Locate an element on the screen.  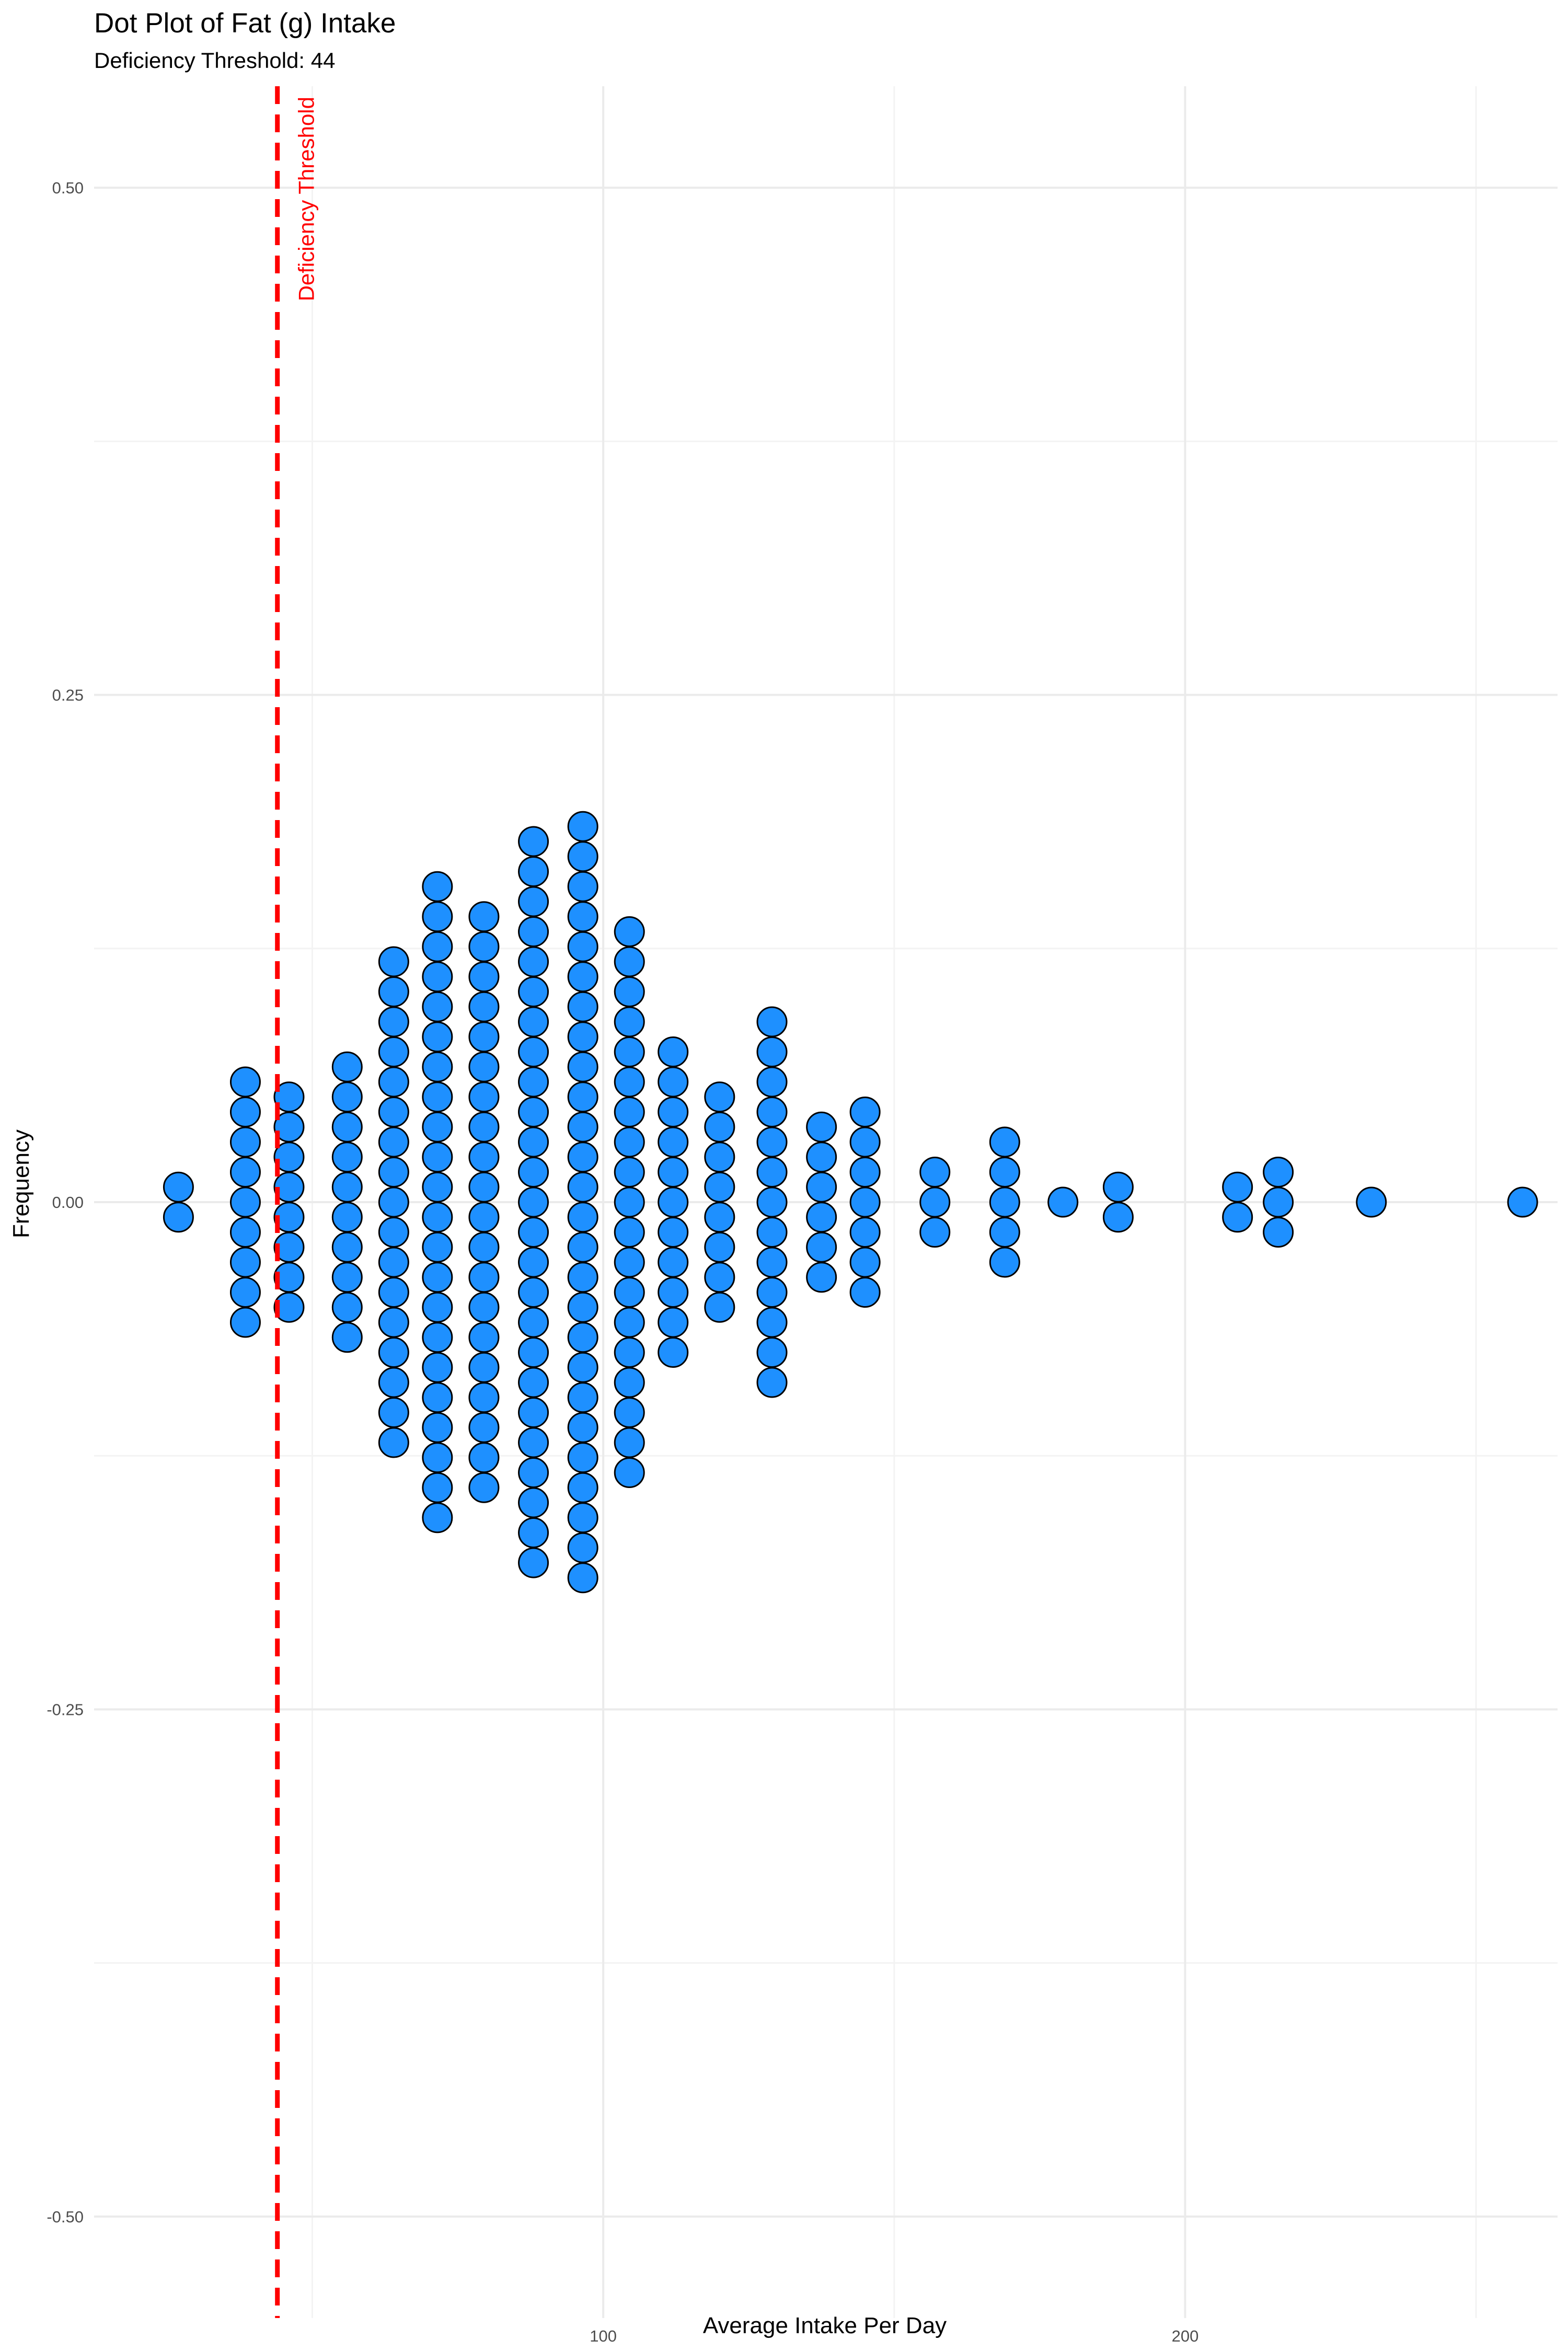
y-tick-label: -0.25 is located at coordinates (65, 1709).